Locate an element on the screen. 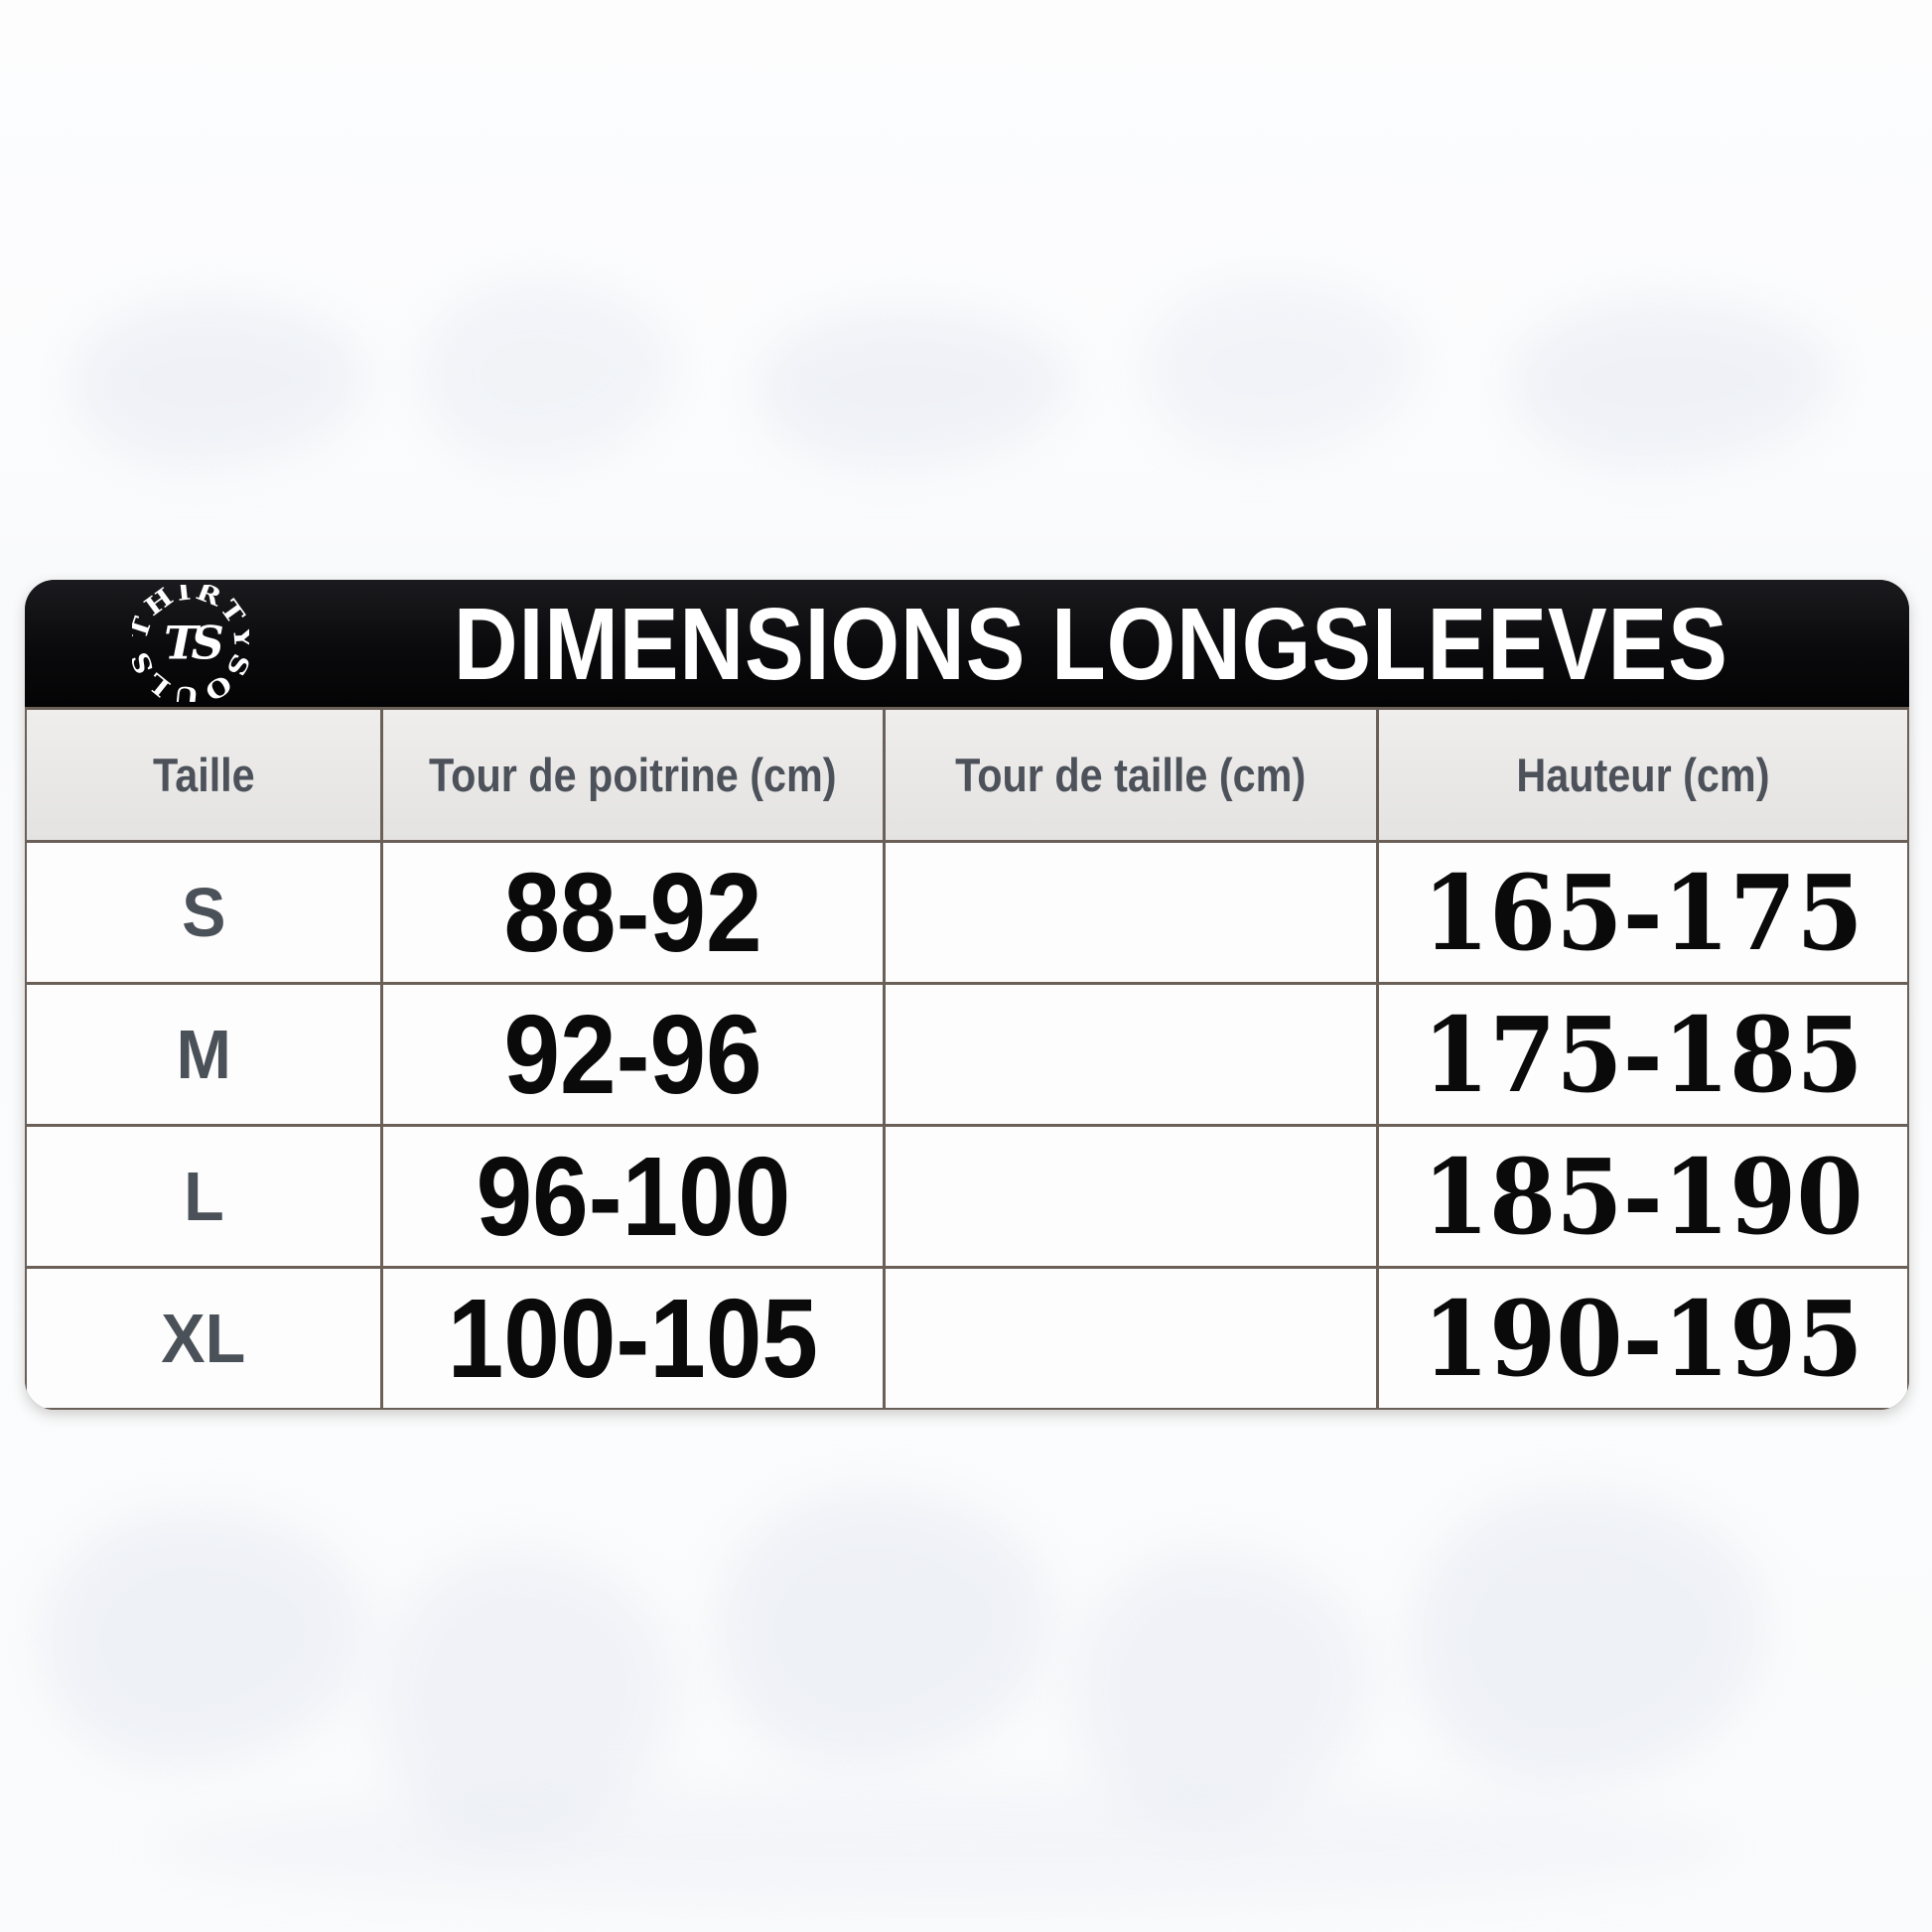 This screenshot has width=1932, height=1932. height-value: 165-175 is located at coordinates (1643, 913).